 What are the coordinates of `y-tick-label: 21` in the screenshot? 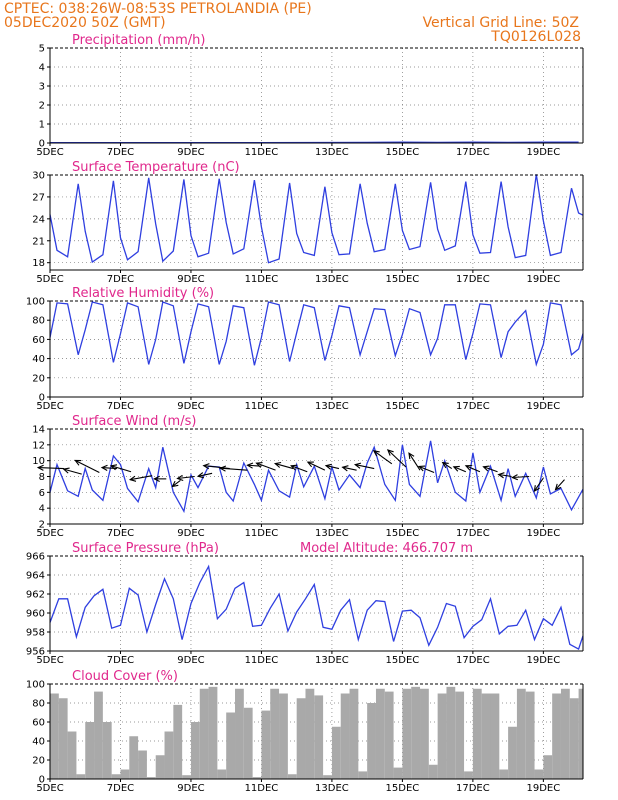 It's located at (38, 241).